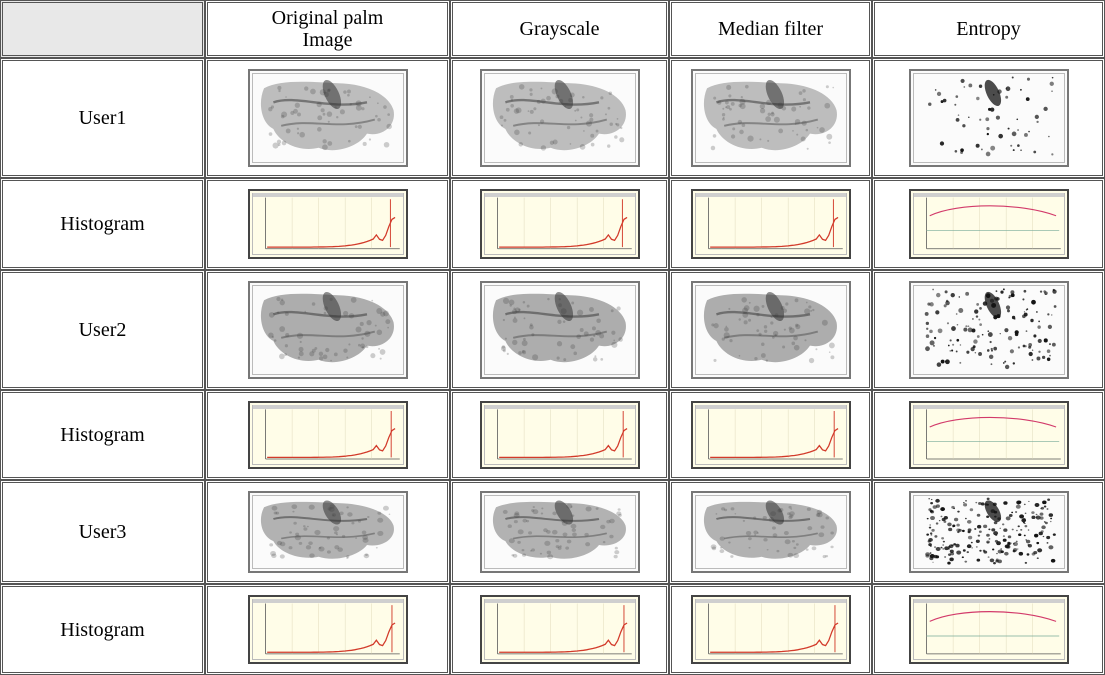 This screenshot has width=1105, height=675. What do you see at coordinates (559, 115) in the screenshot?
I see `thumbnail-graphic` at bounding box center [559, 115].